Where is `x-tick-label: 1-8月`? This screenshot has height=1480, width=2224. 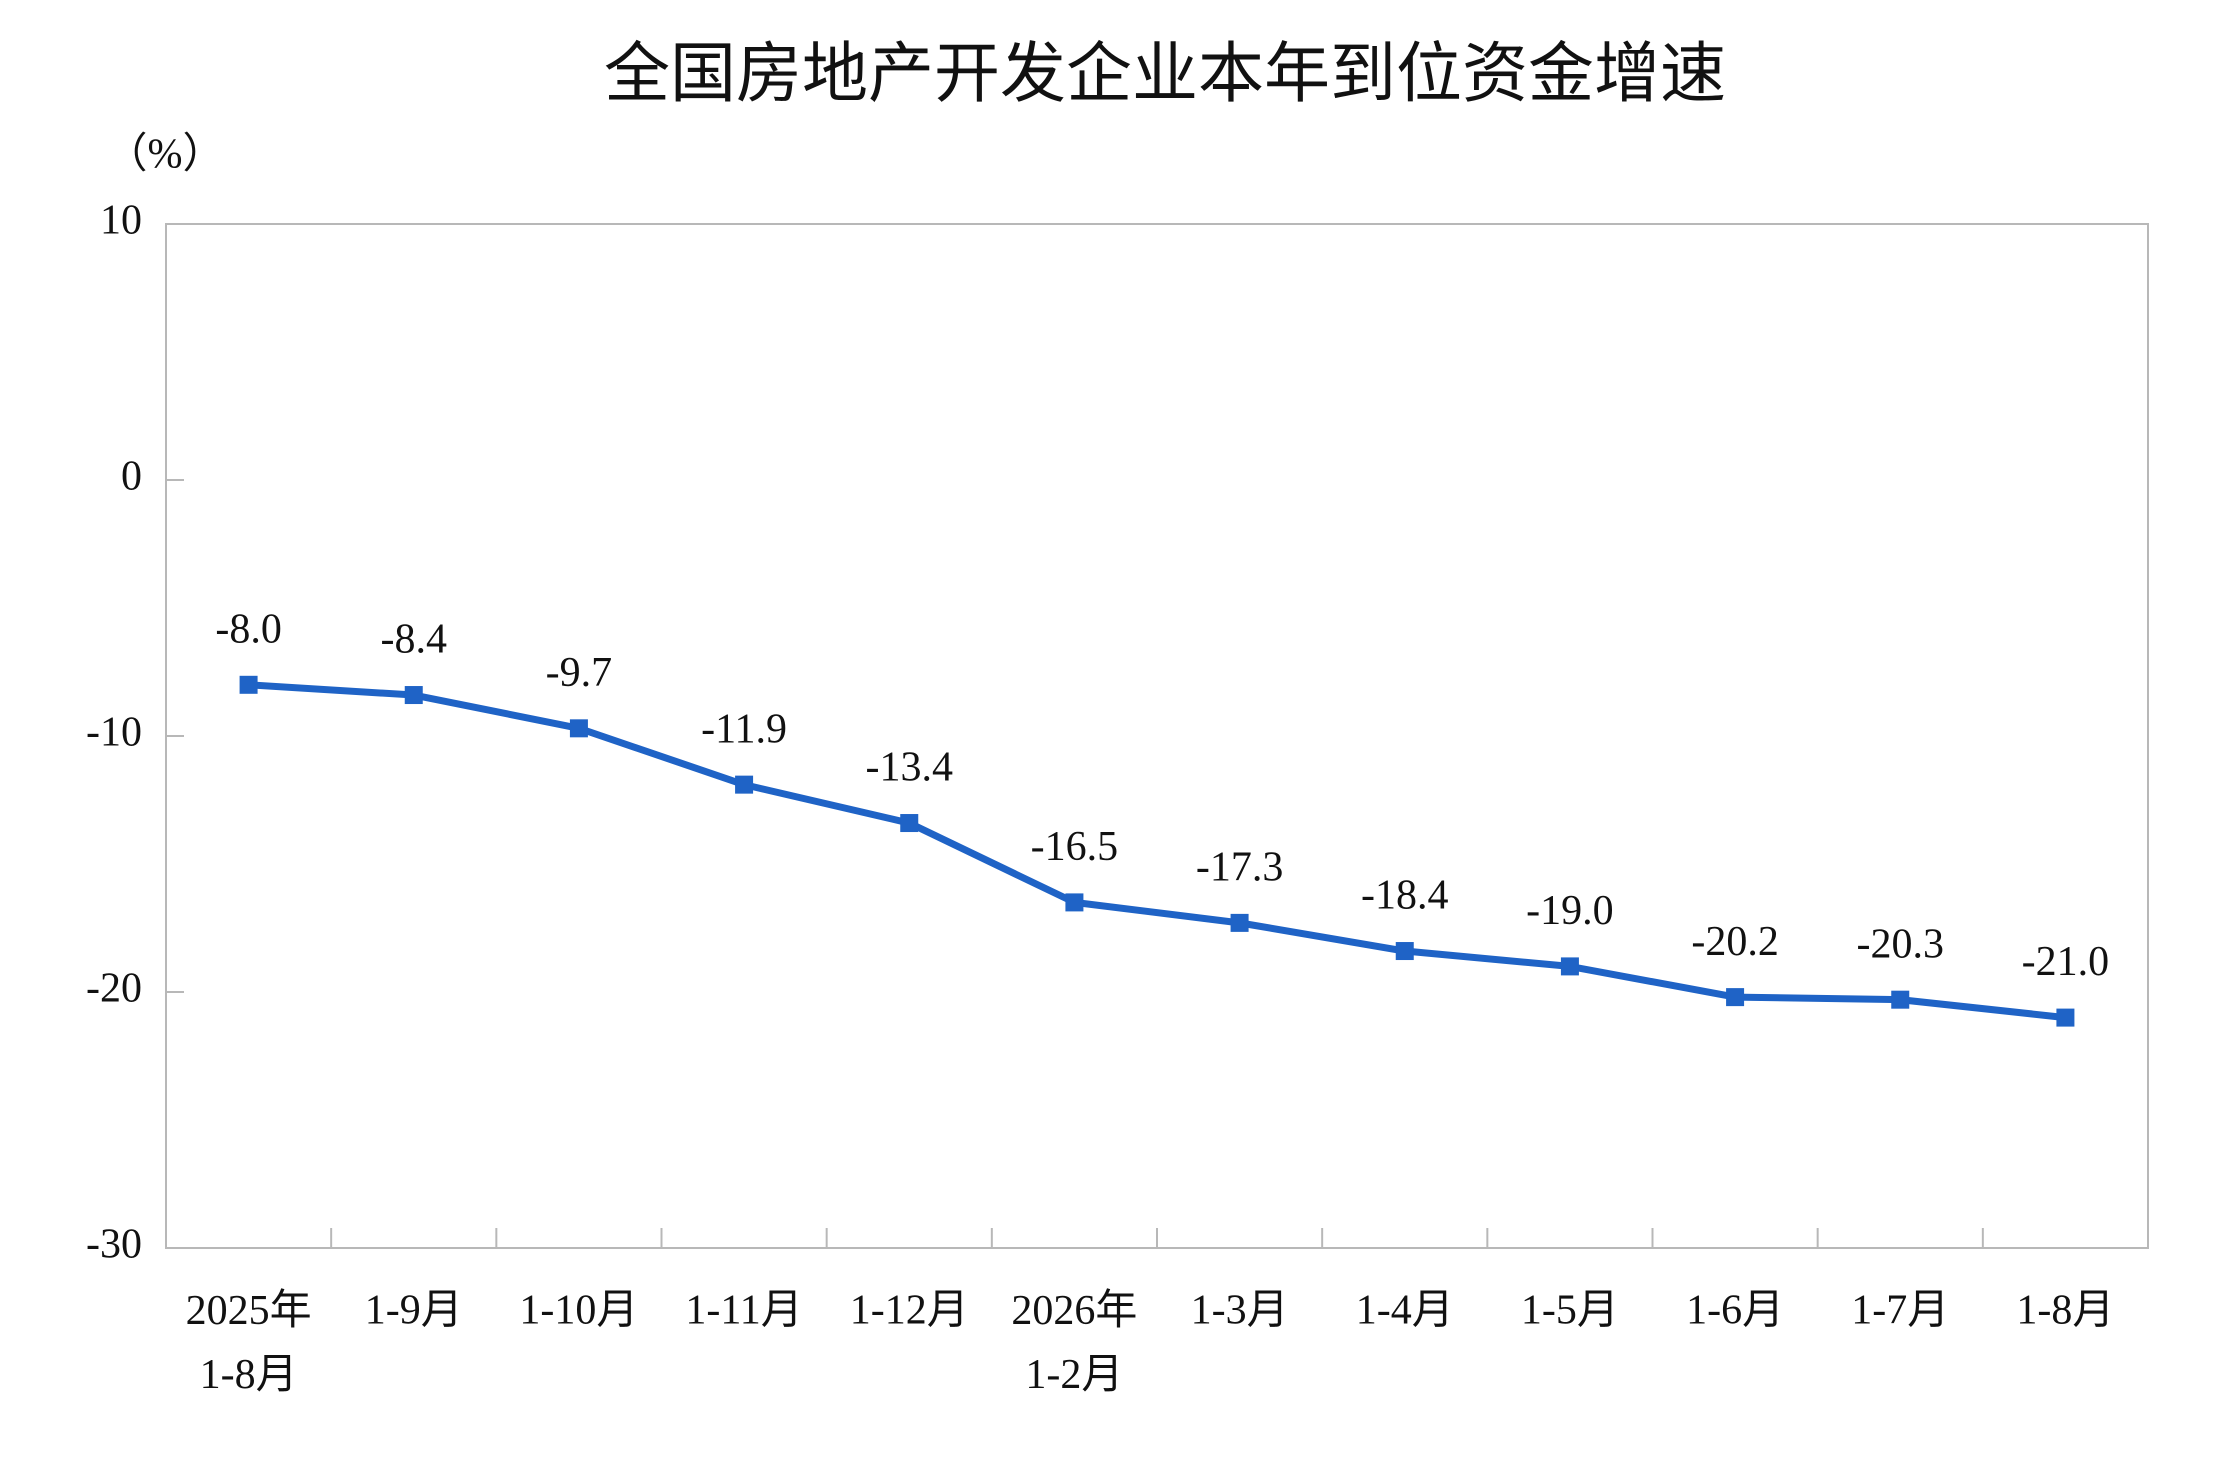
x-tick-label: 1-8月 is located at coordinates (2065, 1311).